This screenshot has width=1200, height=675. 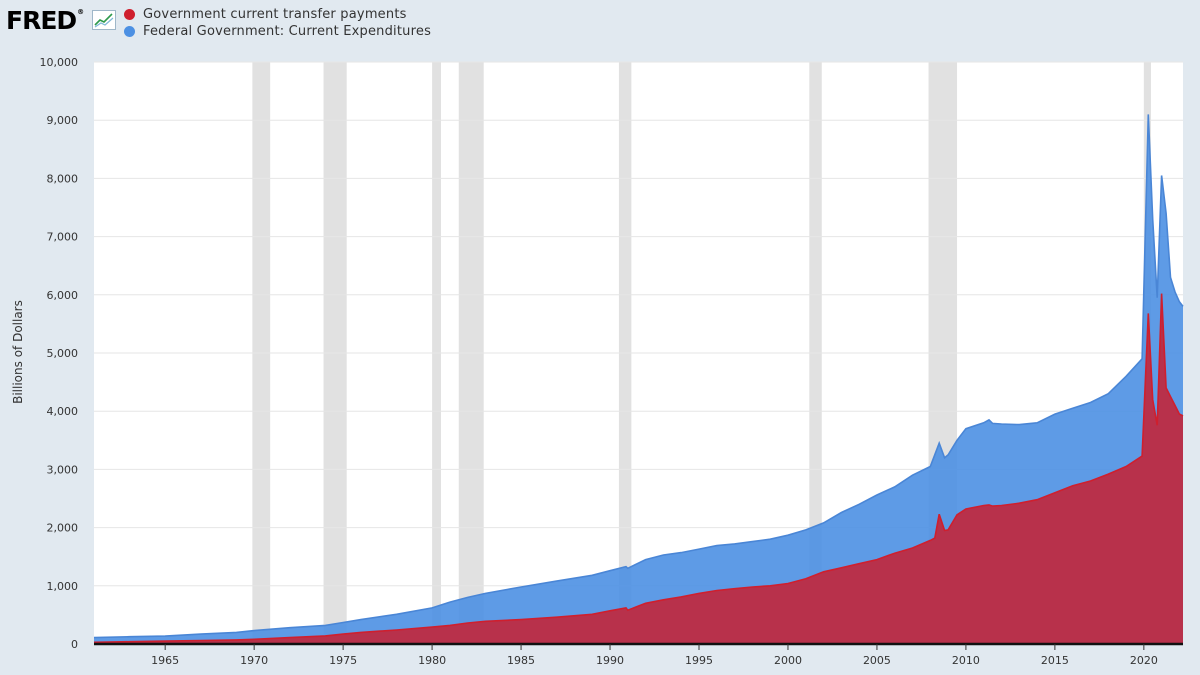 I want to click on y-tick-label: 6,000, so click(x=63, y=295).